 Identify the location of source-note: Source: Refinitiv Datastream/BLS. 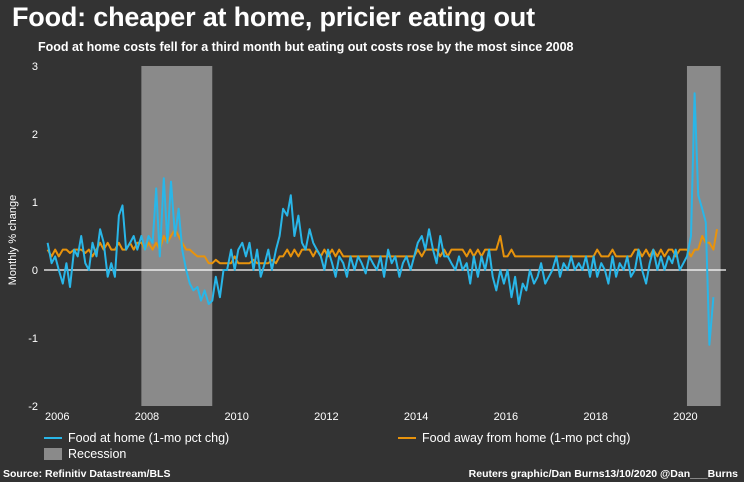
(87, 474).